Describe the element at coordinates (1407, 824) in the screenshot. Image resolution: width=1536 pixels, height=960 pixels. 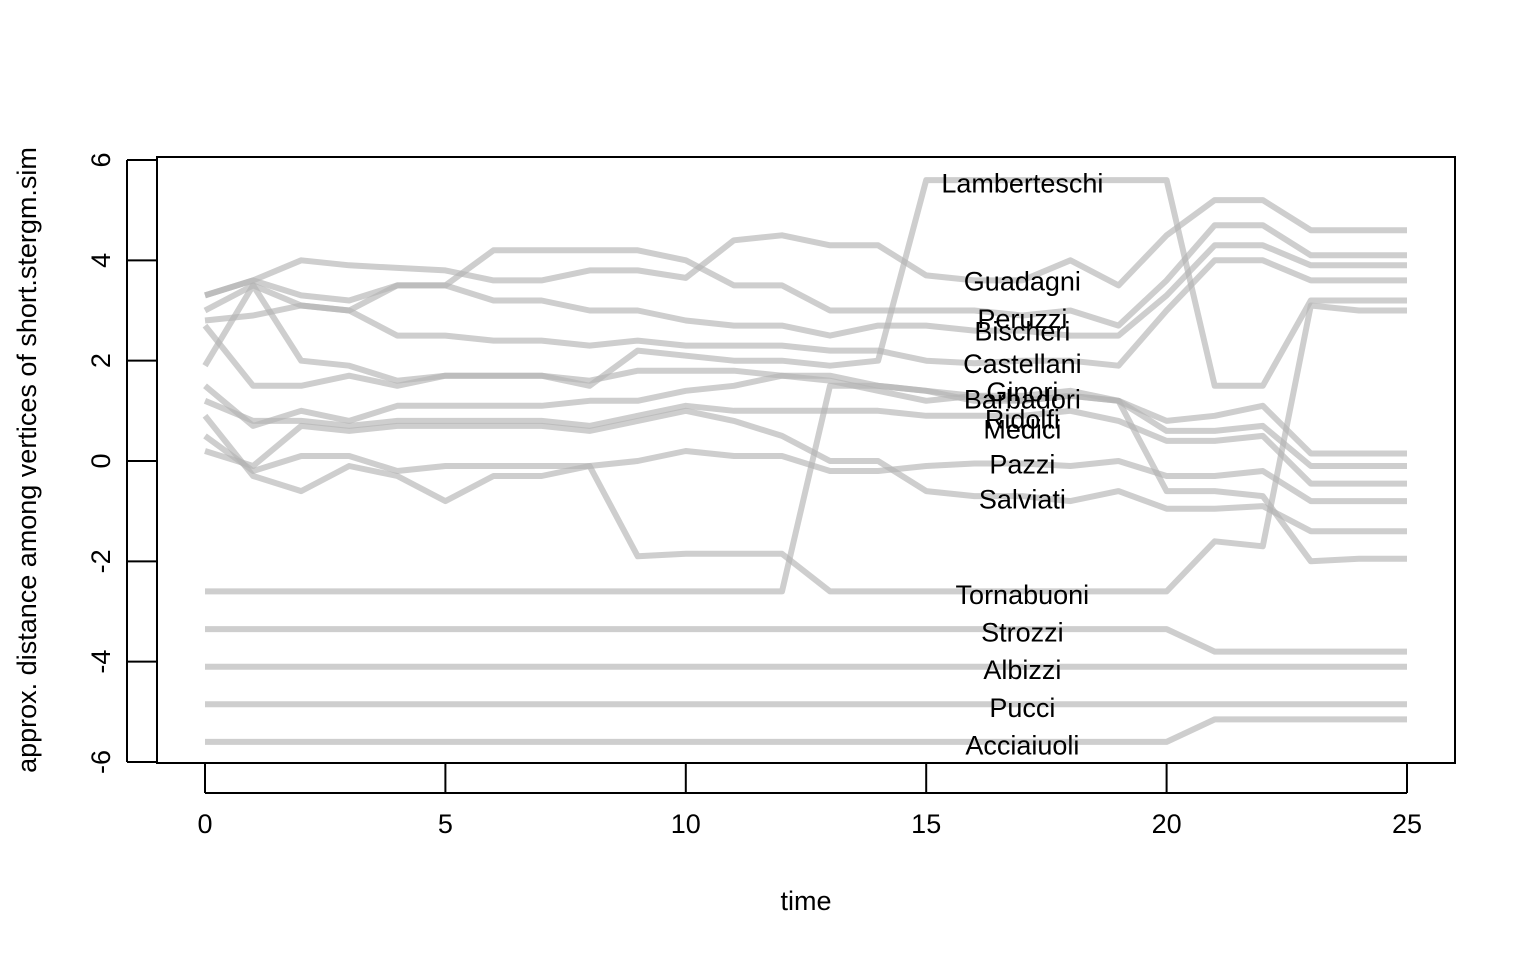
I see `x-tick-label: 25` at that location.